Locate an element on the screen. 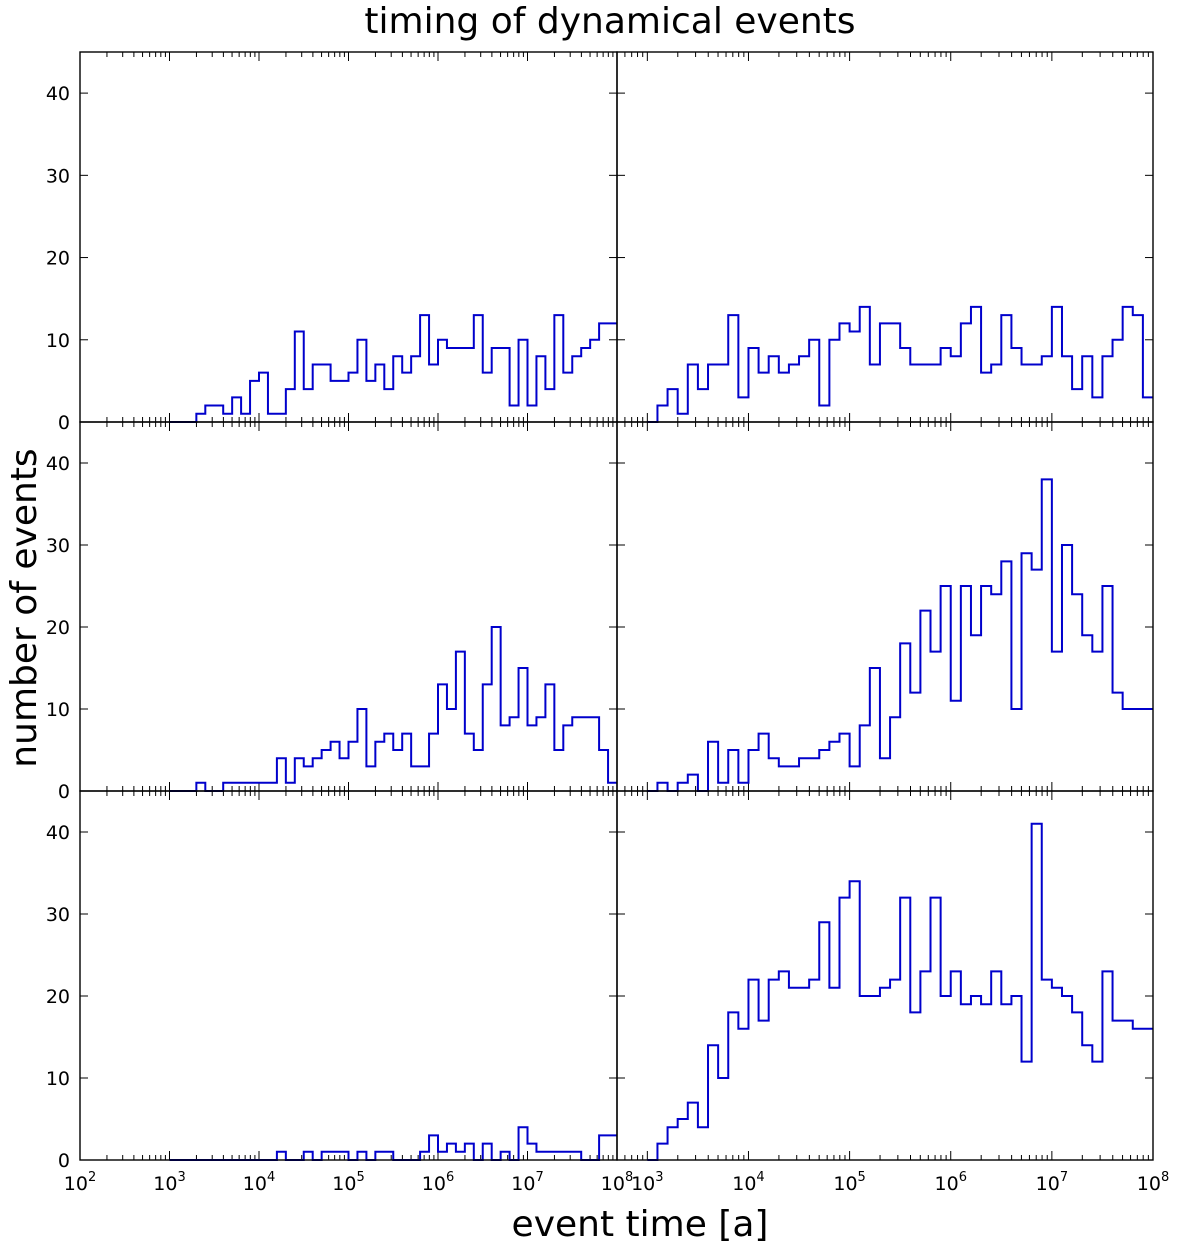 Image resolution: width=1200 pixels, height=1245 pixels. panel-1-0: 0 10 20 30 40 is located at coordinates (332, 612).